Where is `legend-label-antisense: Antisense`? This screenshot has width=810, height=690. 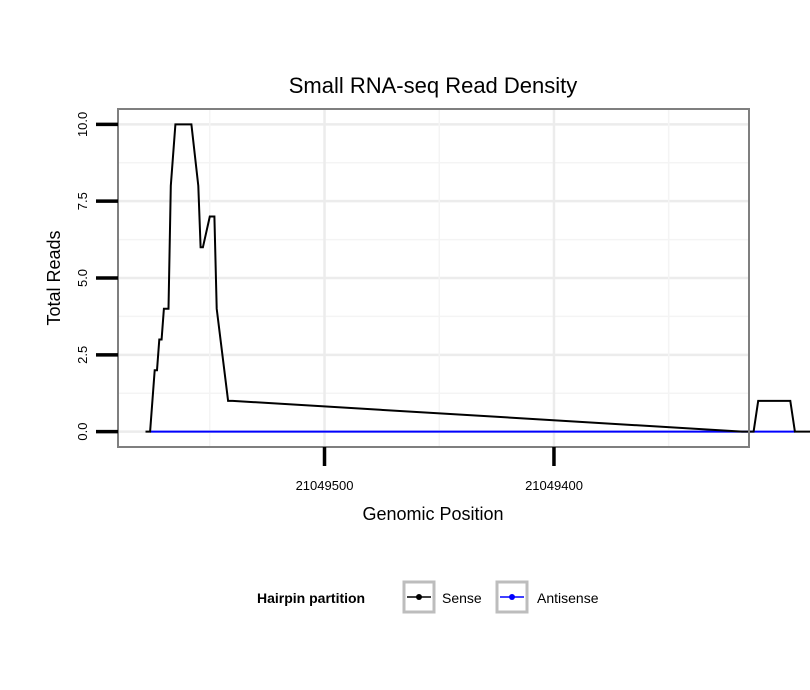
legend-label-antisense: Antisense is located at coordinates (568, 598).